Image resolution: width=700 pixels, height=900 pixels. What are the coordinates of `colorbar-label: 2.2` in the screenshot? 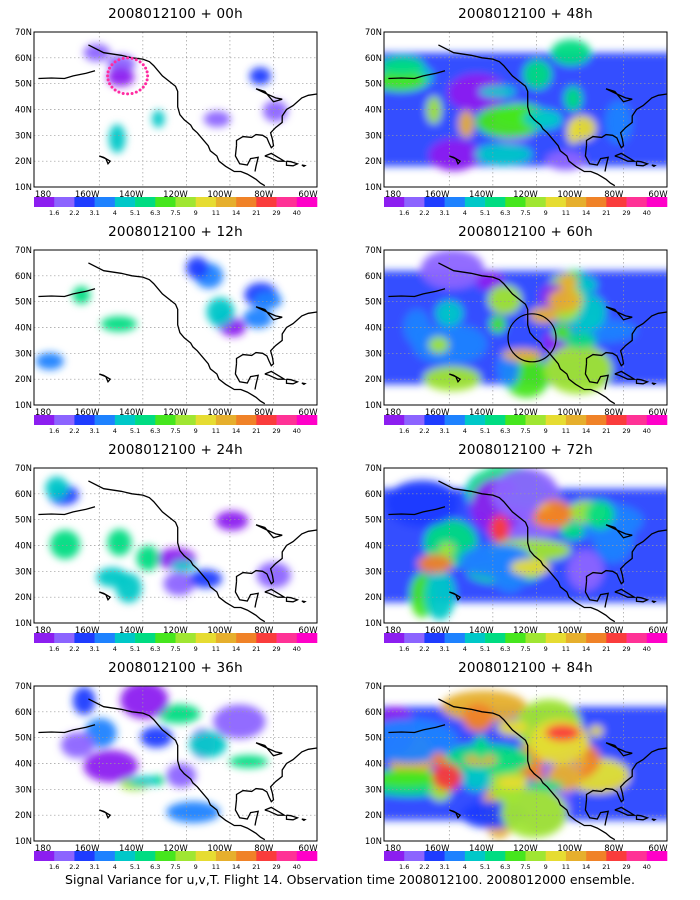 It's located at (424, 867).